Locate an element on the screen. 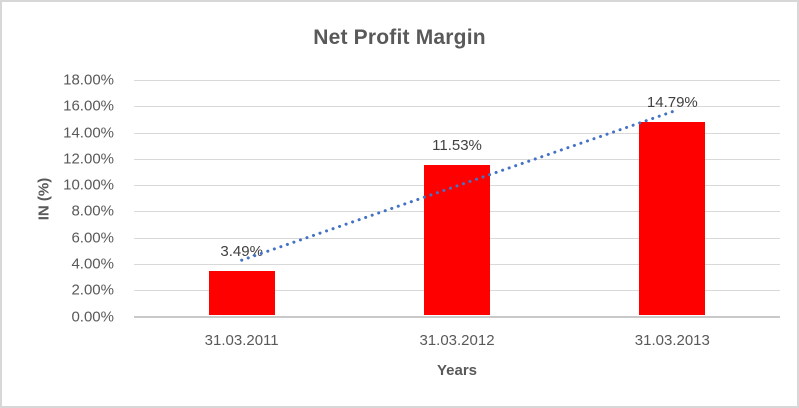 The height and width of the screenshot is (408, 799). y-tick-label: 10.00% is located at coordinates (88, 185).